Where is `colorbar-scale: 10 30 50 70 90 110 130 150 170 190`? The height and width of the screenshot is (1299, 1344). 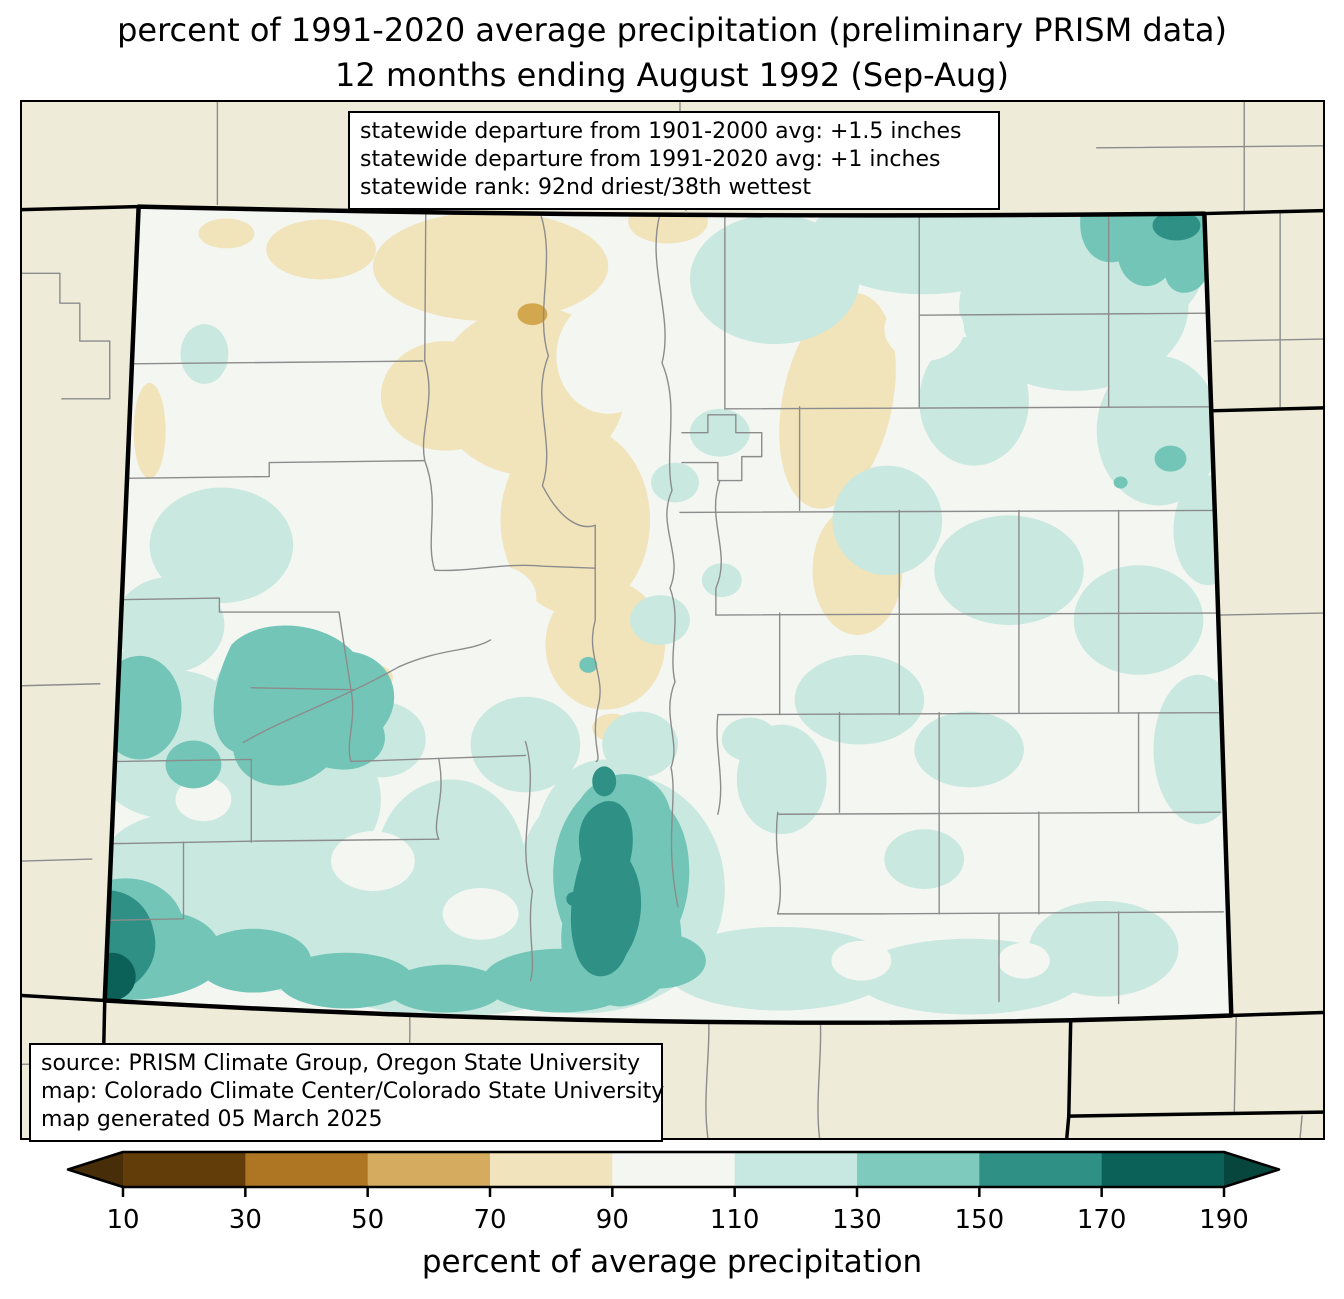
colorbar-scale: 10 30 50 70 90 110 130 150 170 190 is located at coordinates (673, 1192).